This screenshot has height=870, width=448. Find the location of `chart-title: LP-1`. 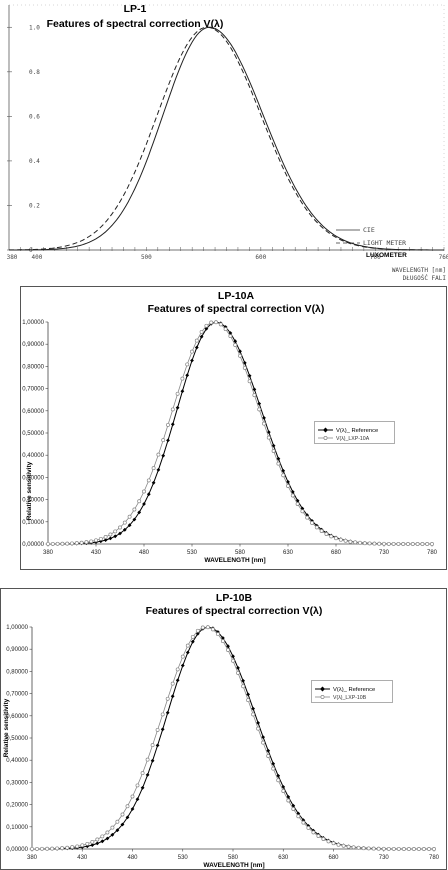

chart-title: LP-1 is located at coordinates (135, 9).